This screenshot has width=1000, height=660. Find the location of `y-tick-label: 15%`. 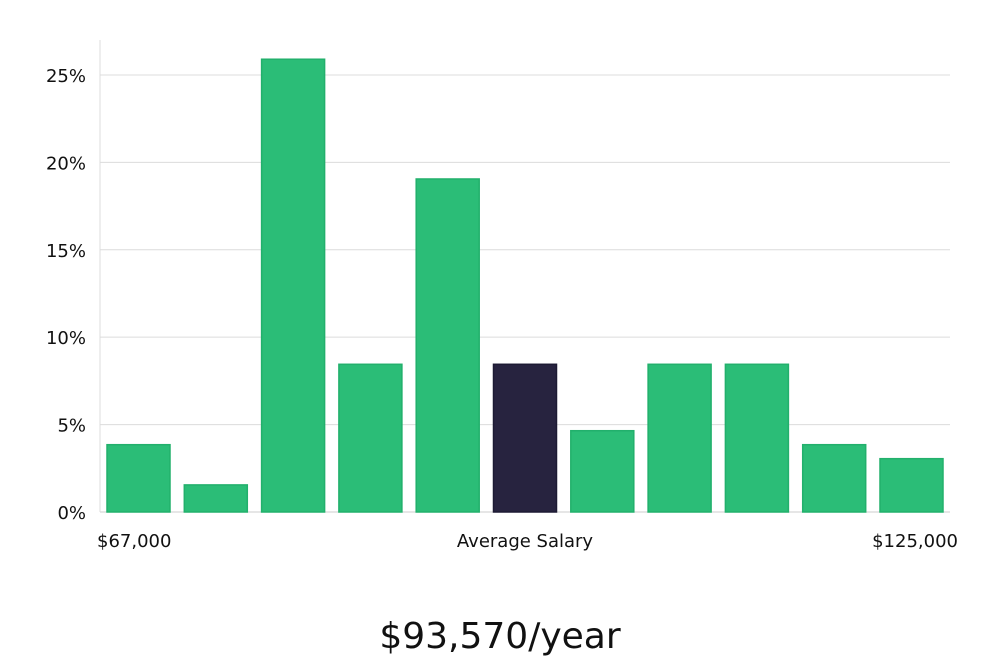

y-tick-label: 15% is located at coordinates (66, 251).